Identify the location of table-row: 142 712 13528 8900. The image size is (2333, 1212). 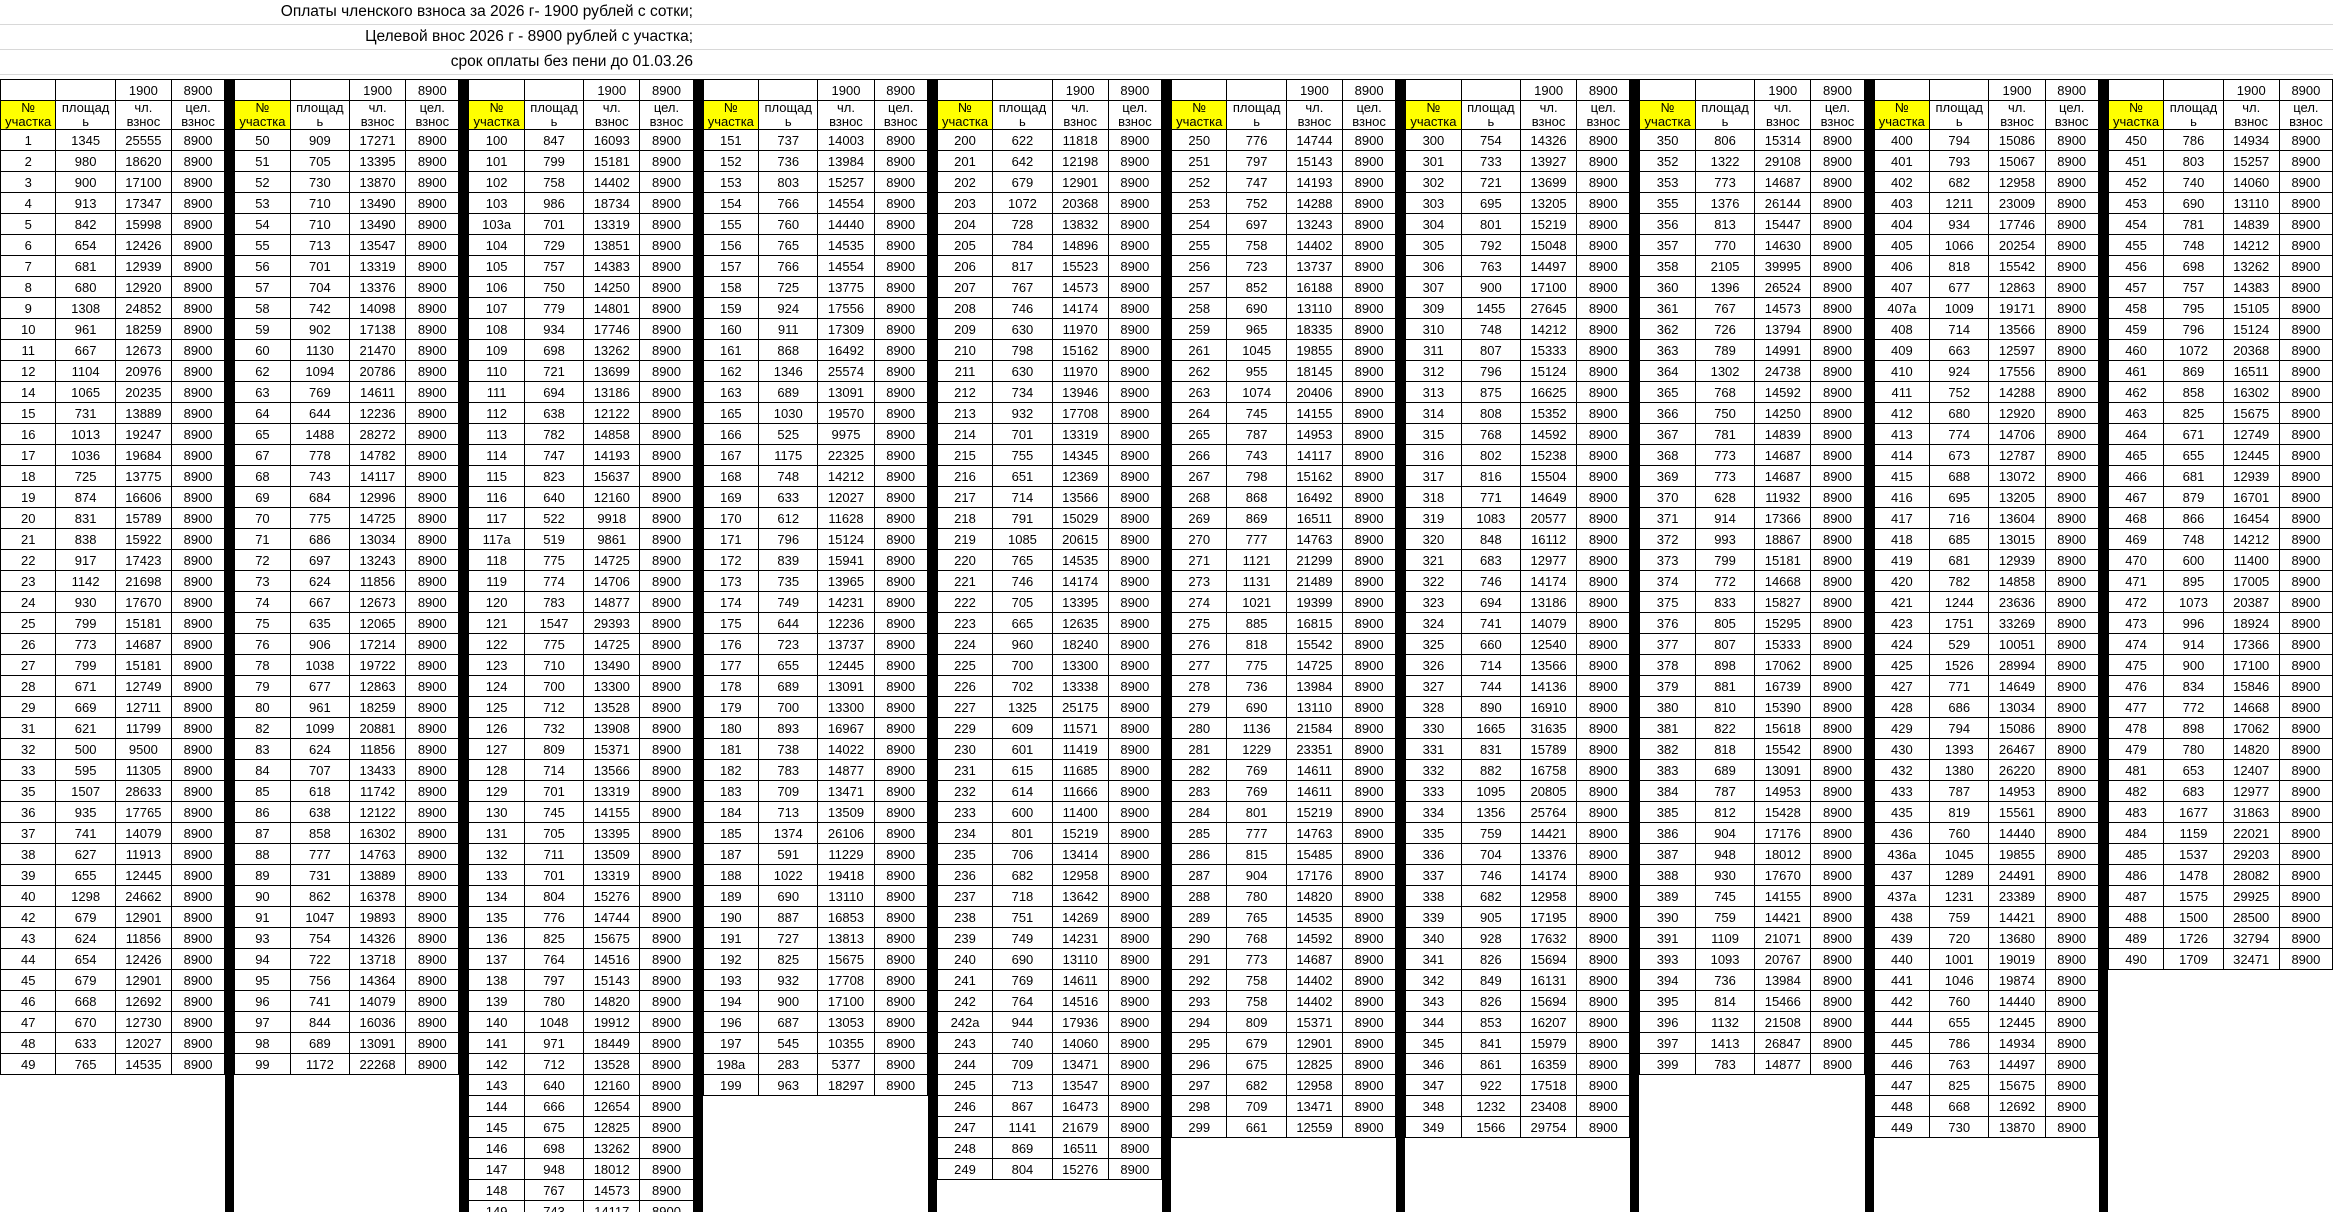
(581, 1064).